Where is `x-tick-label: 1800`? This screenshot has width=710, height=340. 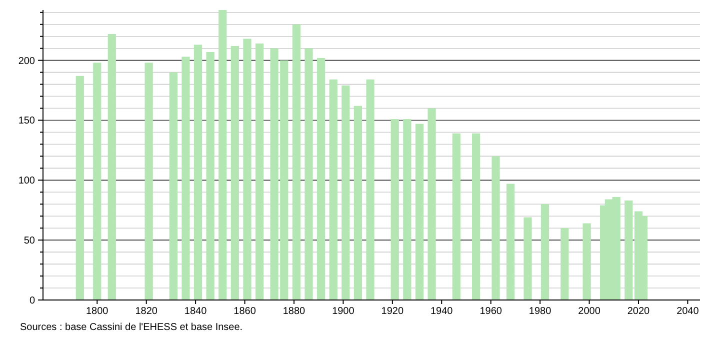 x-tick-label: 1800 is located at coordinates (97, 311).